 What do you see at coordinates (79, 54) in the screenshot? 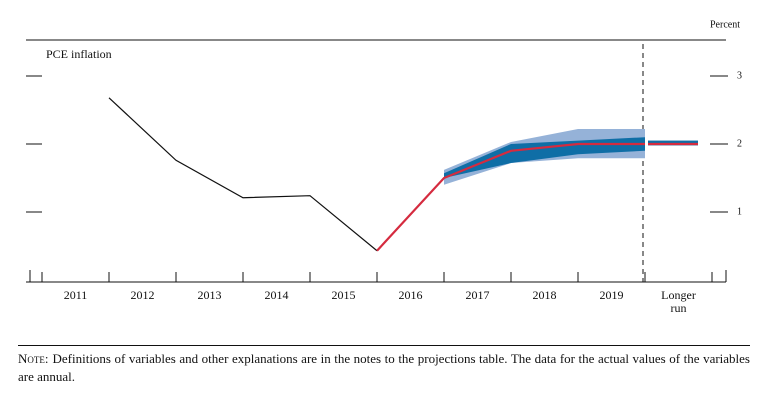
I see `chart-title: PCE inflation` at bounding box center [79, 54].